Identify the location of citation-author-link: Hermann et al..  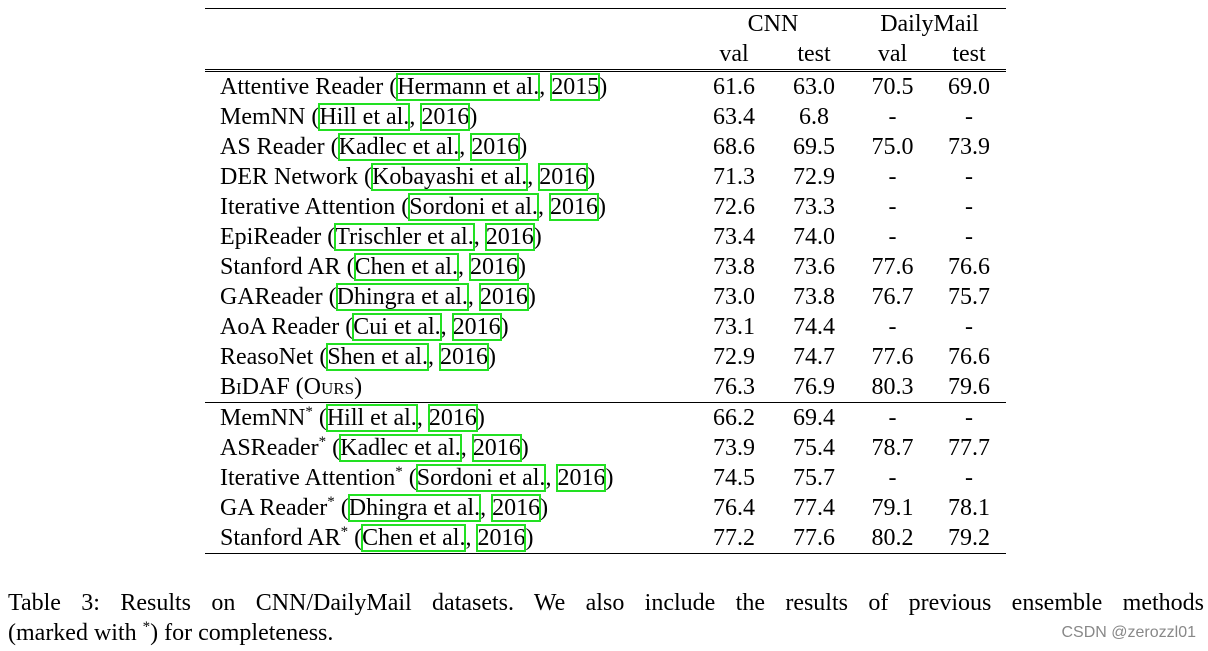
(468, 87).